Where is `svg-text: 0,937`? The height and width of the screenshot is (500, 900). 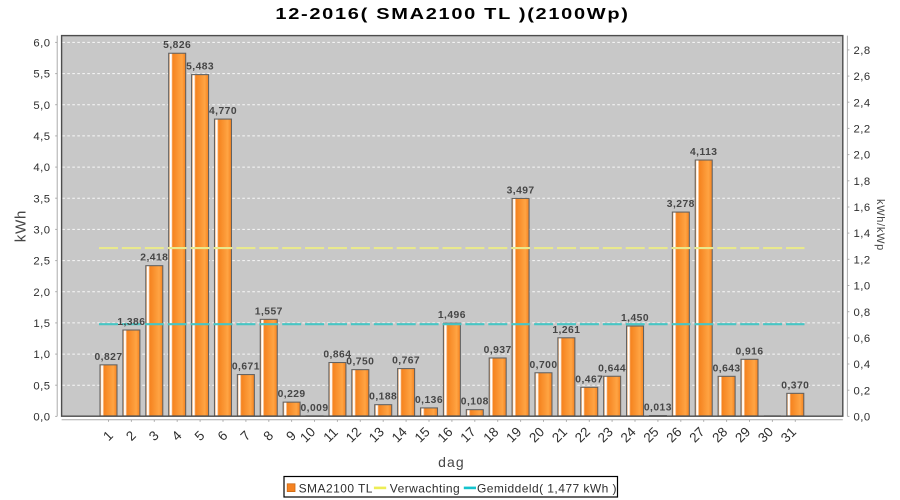
svg-text: 0,937 is located at coordinates (498, 350).